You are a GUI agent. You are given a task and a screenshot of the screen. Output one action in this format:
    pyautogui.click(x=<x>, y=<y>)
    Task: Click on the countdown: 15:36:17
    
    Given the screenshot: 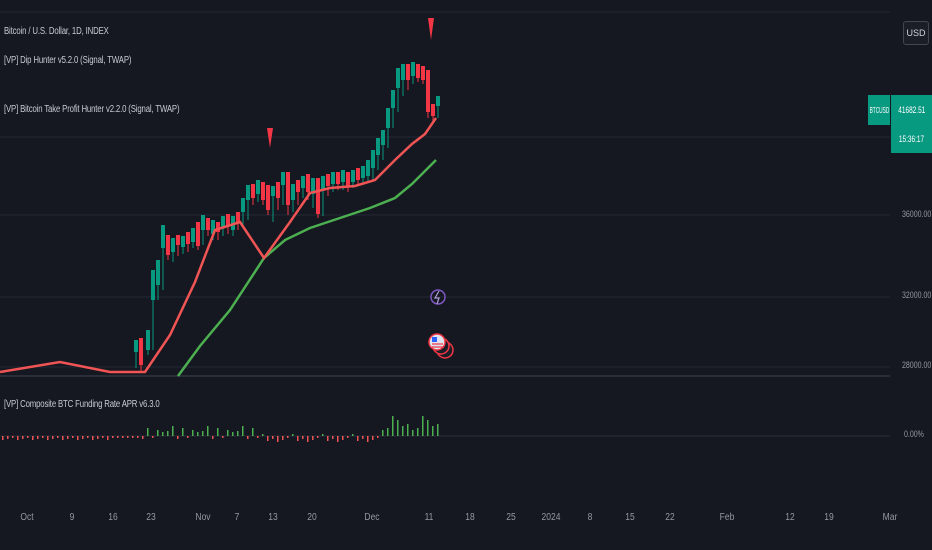 What is the action you would take?
    pyautogui.click(x=911, y=139)
    